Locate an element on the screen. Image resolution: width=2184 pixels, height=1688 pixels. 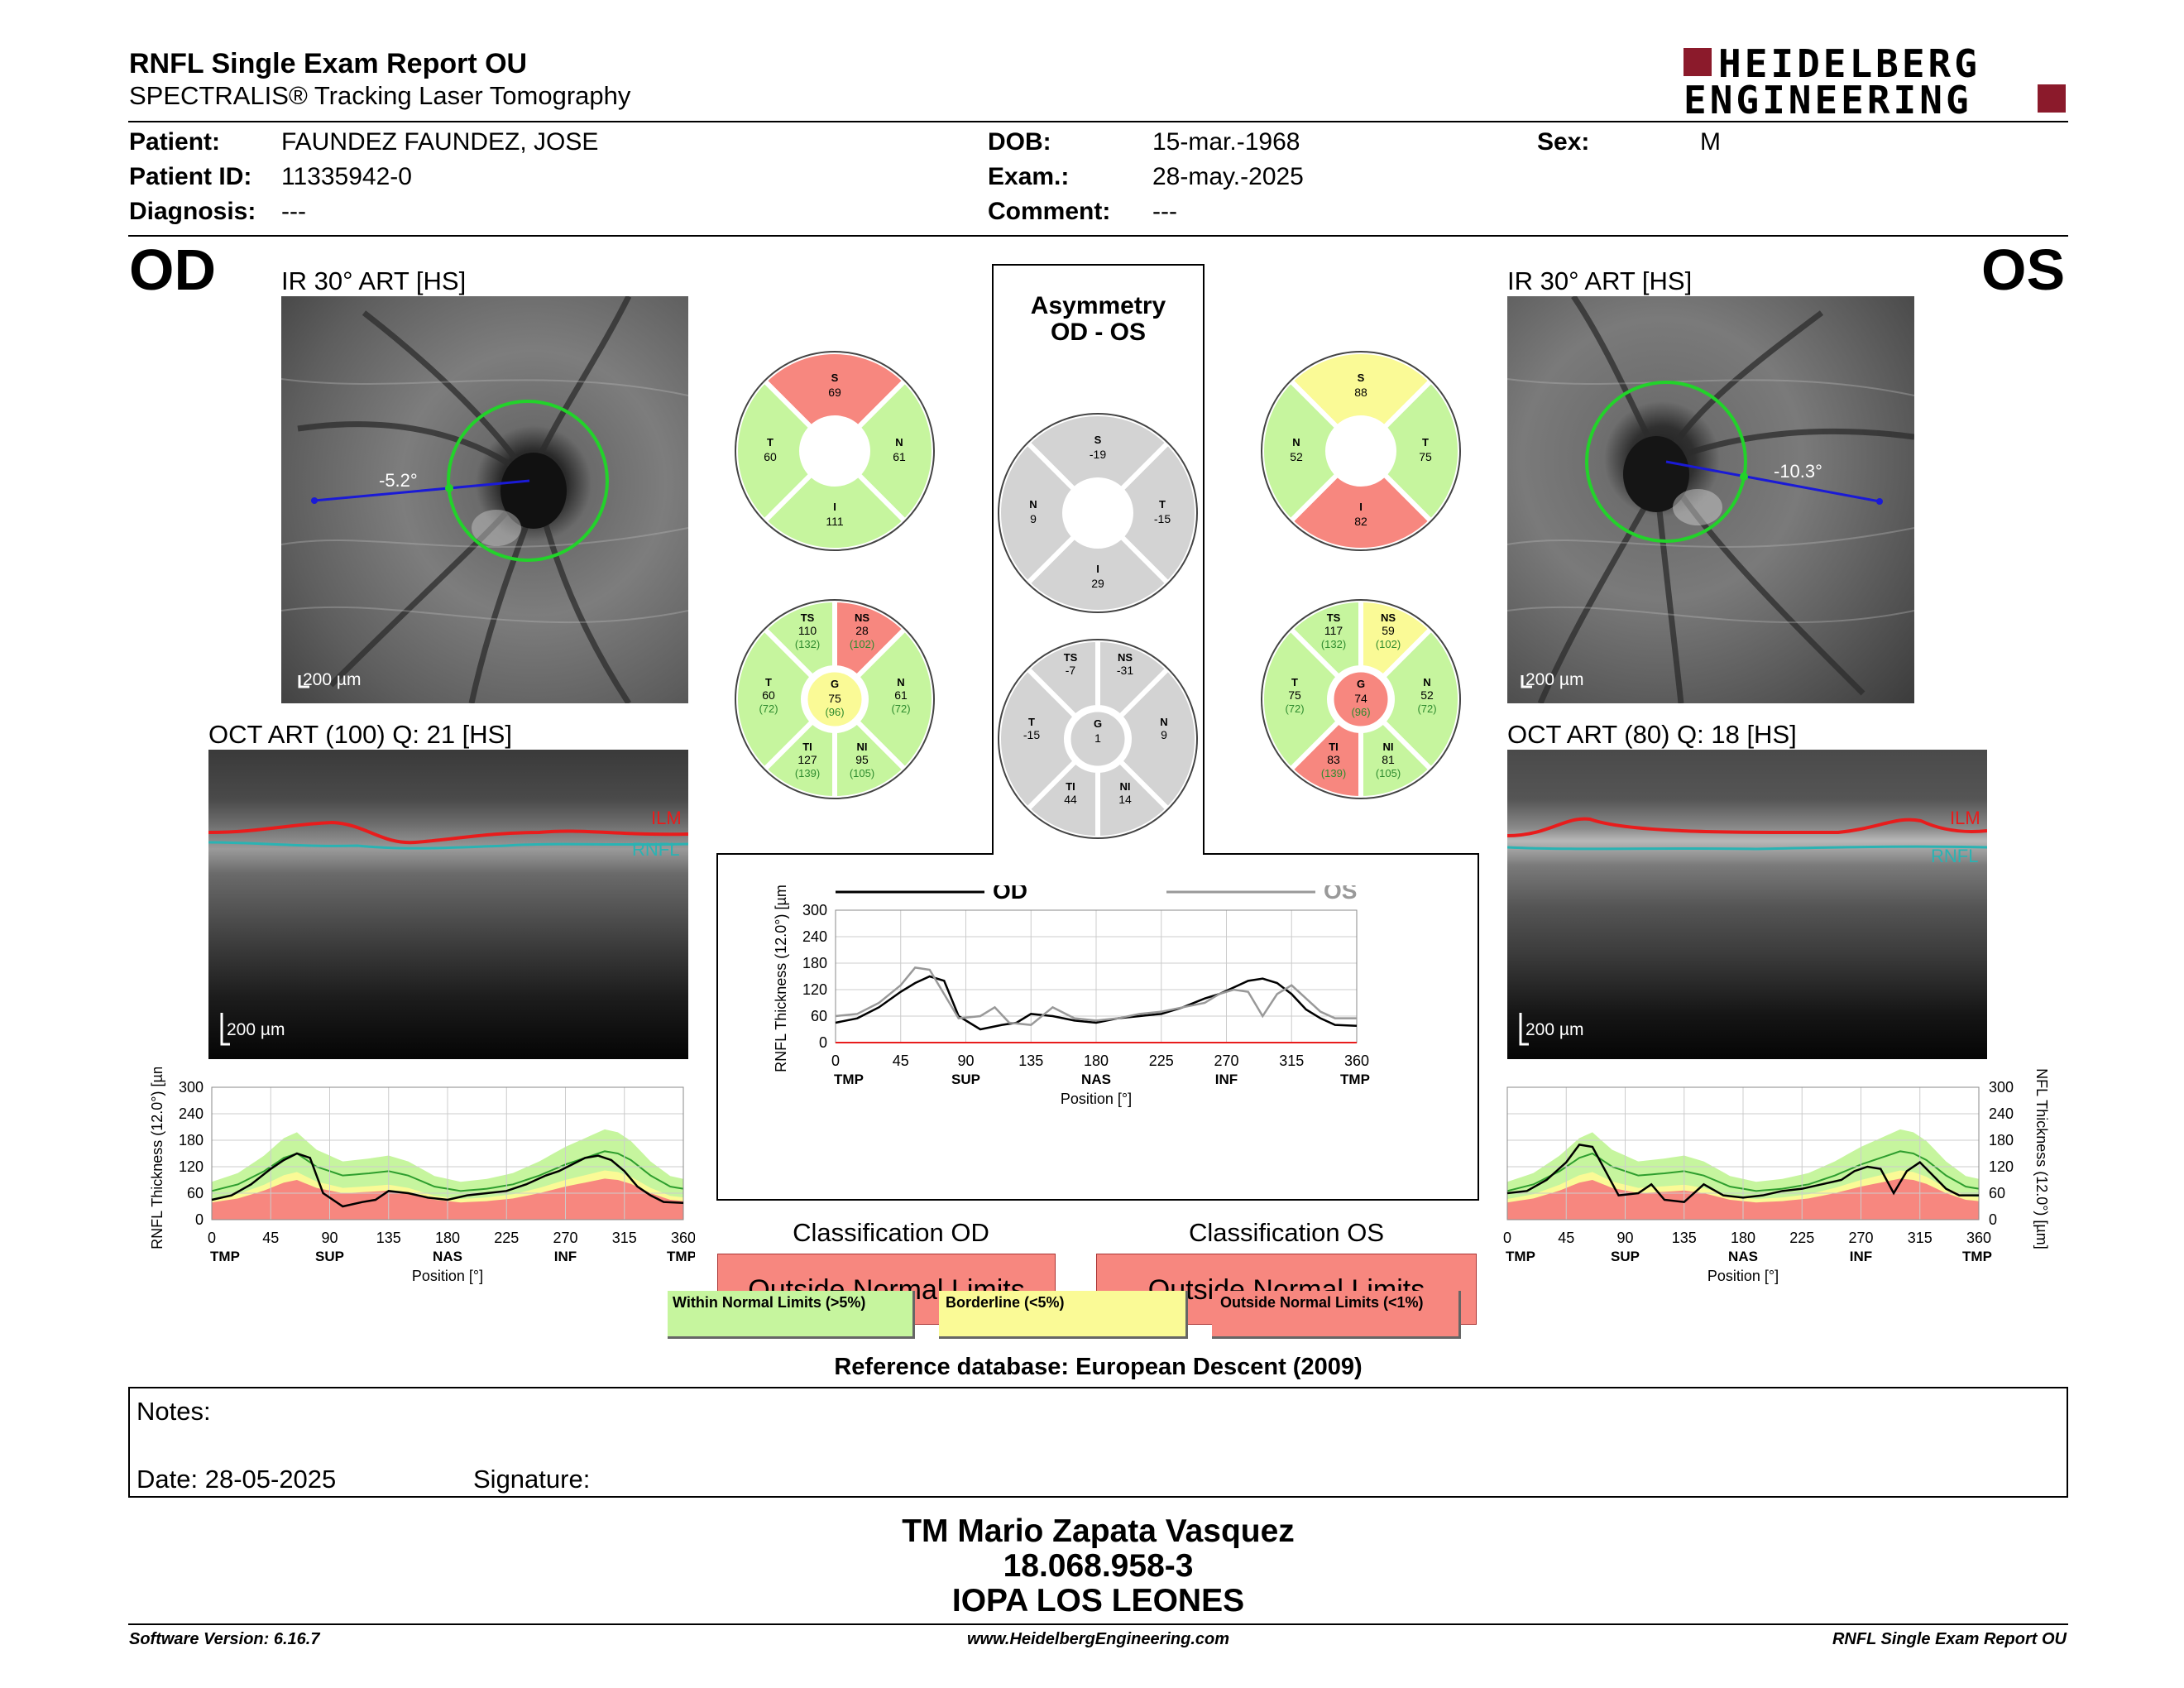
legend-label: OS is located at coordinates (1340, 894).